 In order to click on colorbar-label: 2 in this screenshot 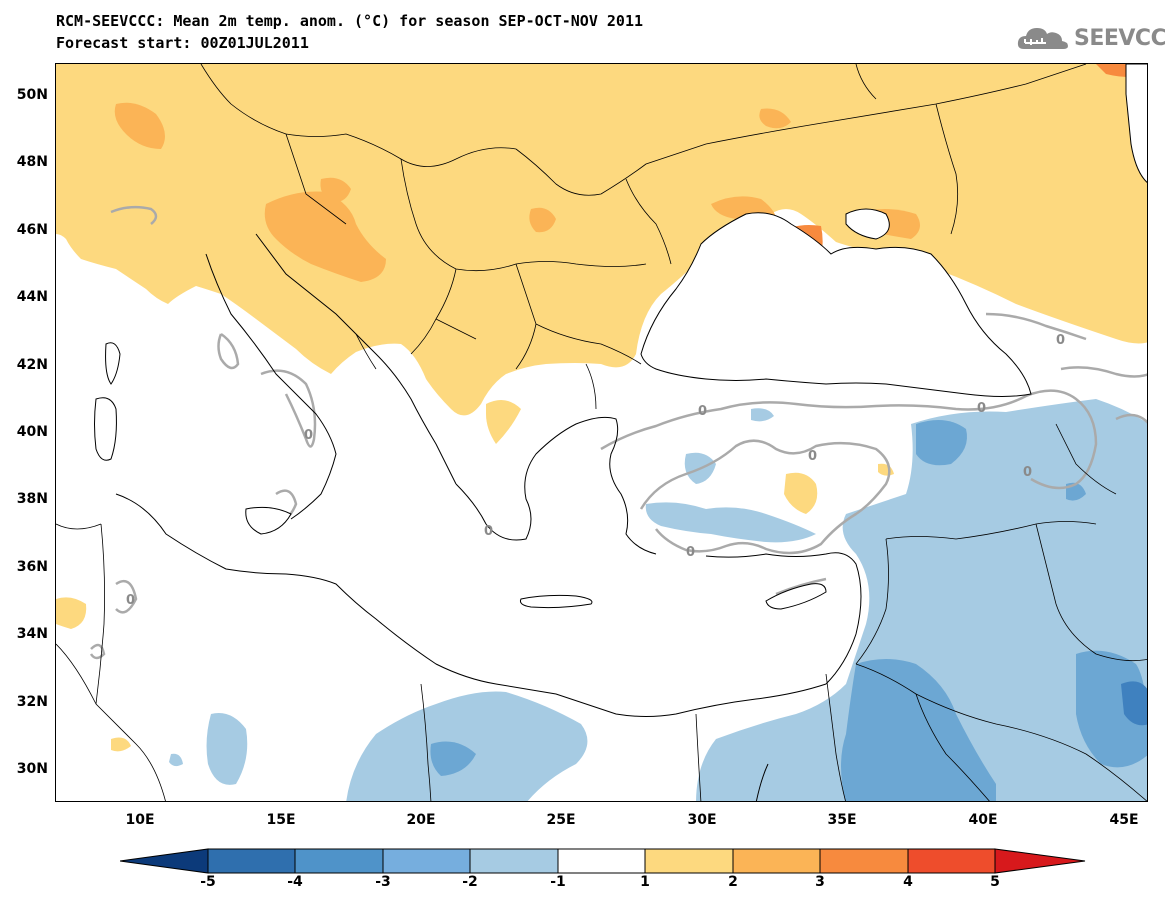, I will do `click(733, 882)`.